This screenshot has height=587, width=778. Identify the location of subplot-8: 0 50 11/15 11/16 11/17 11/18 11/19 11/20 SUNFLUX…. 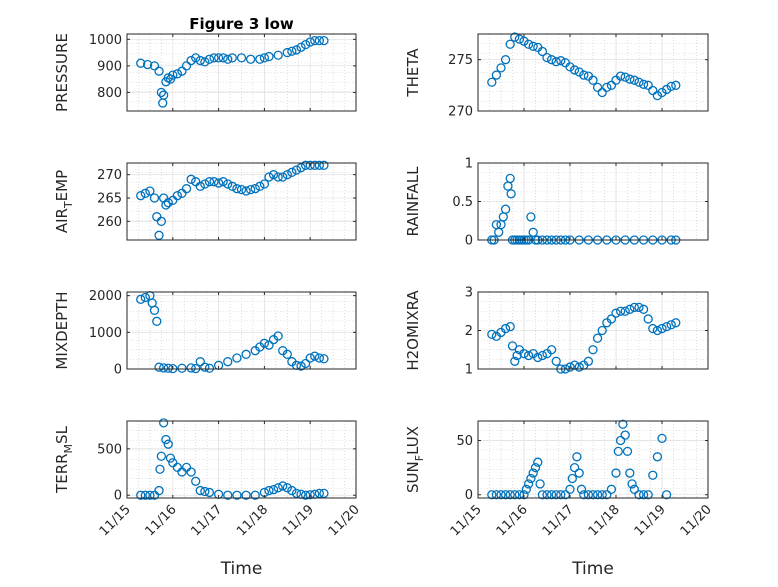
(559, 499).